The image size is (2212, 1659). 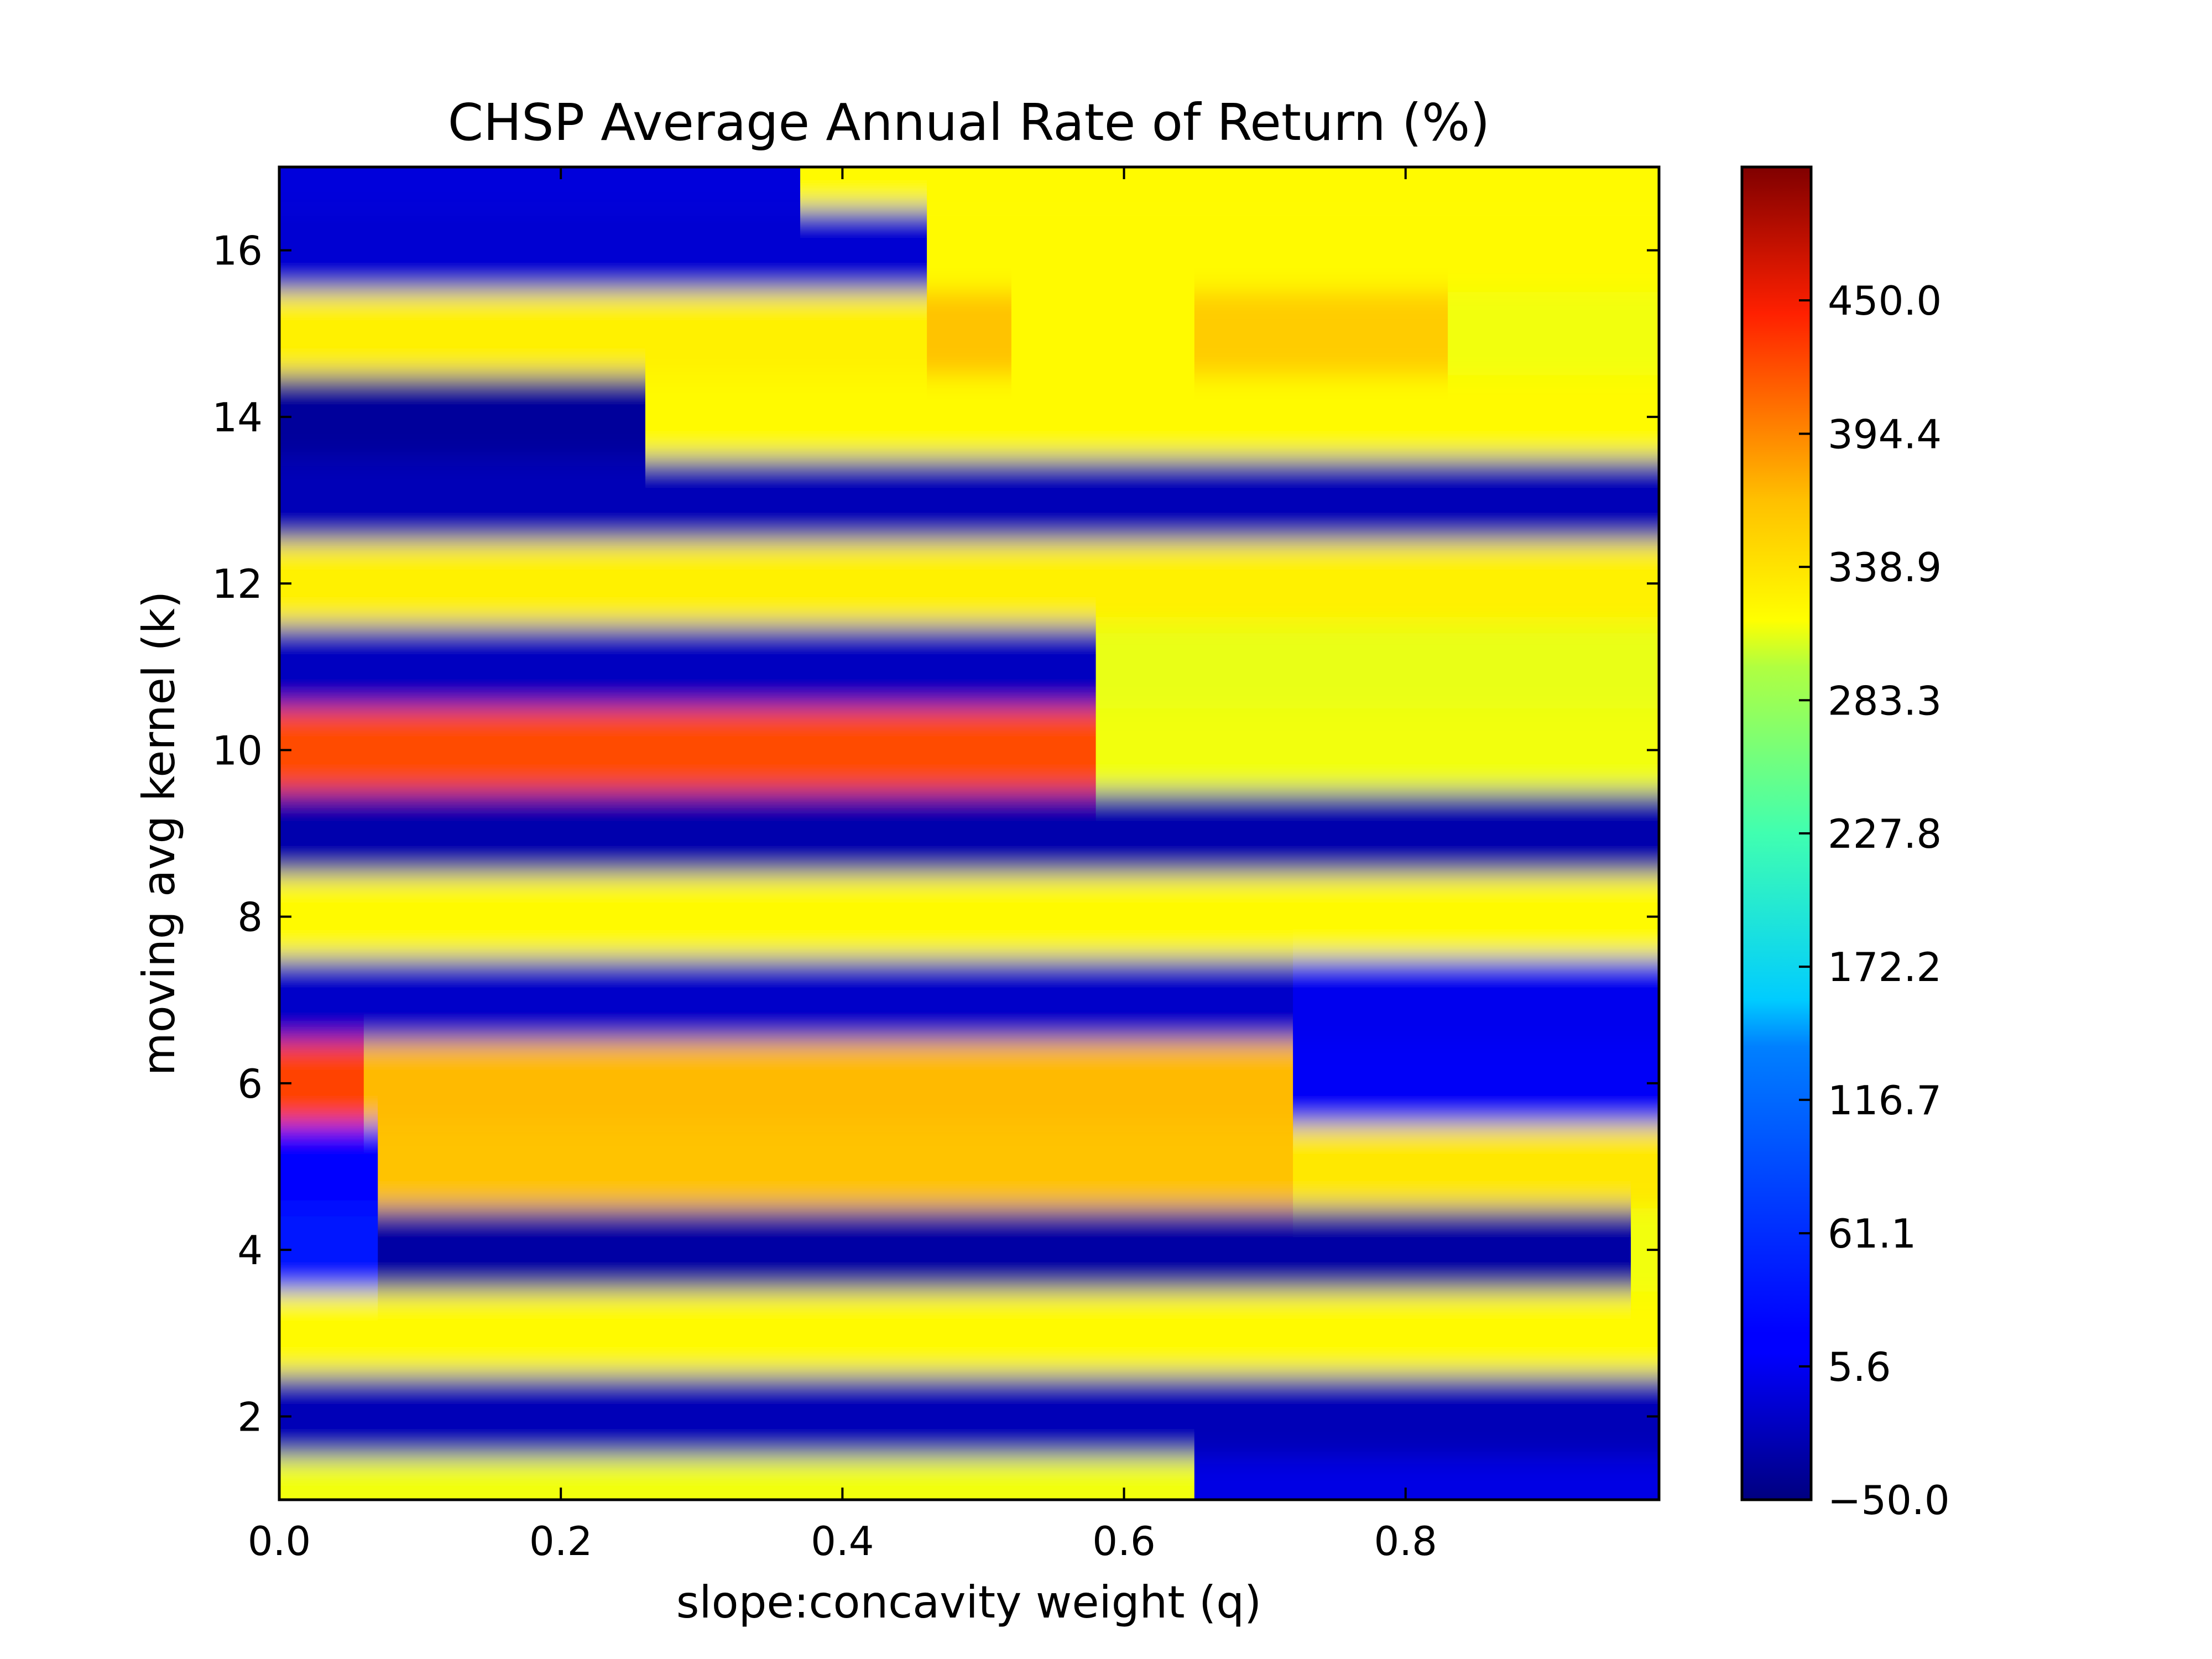 What do you see at coordinates (159, 834) in the screenshot?
I see `y-axis-label: moving avg kernel (k)` at bounding box center [159, 834].